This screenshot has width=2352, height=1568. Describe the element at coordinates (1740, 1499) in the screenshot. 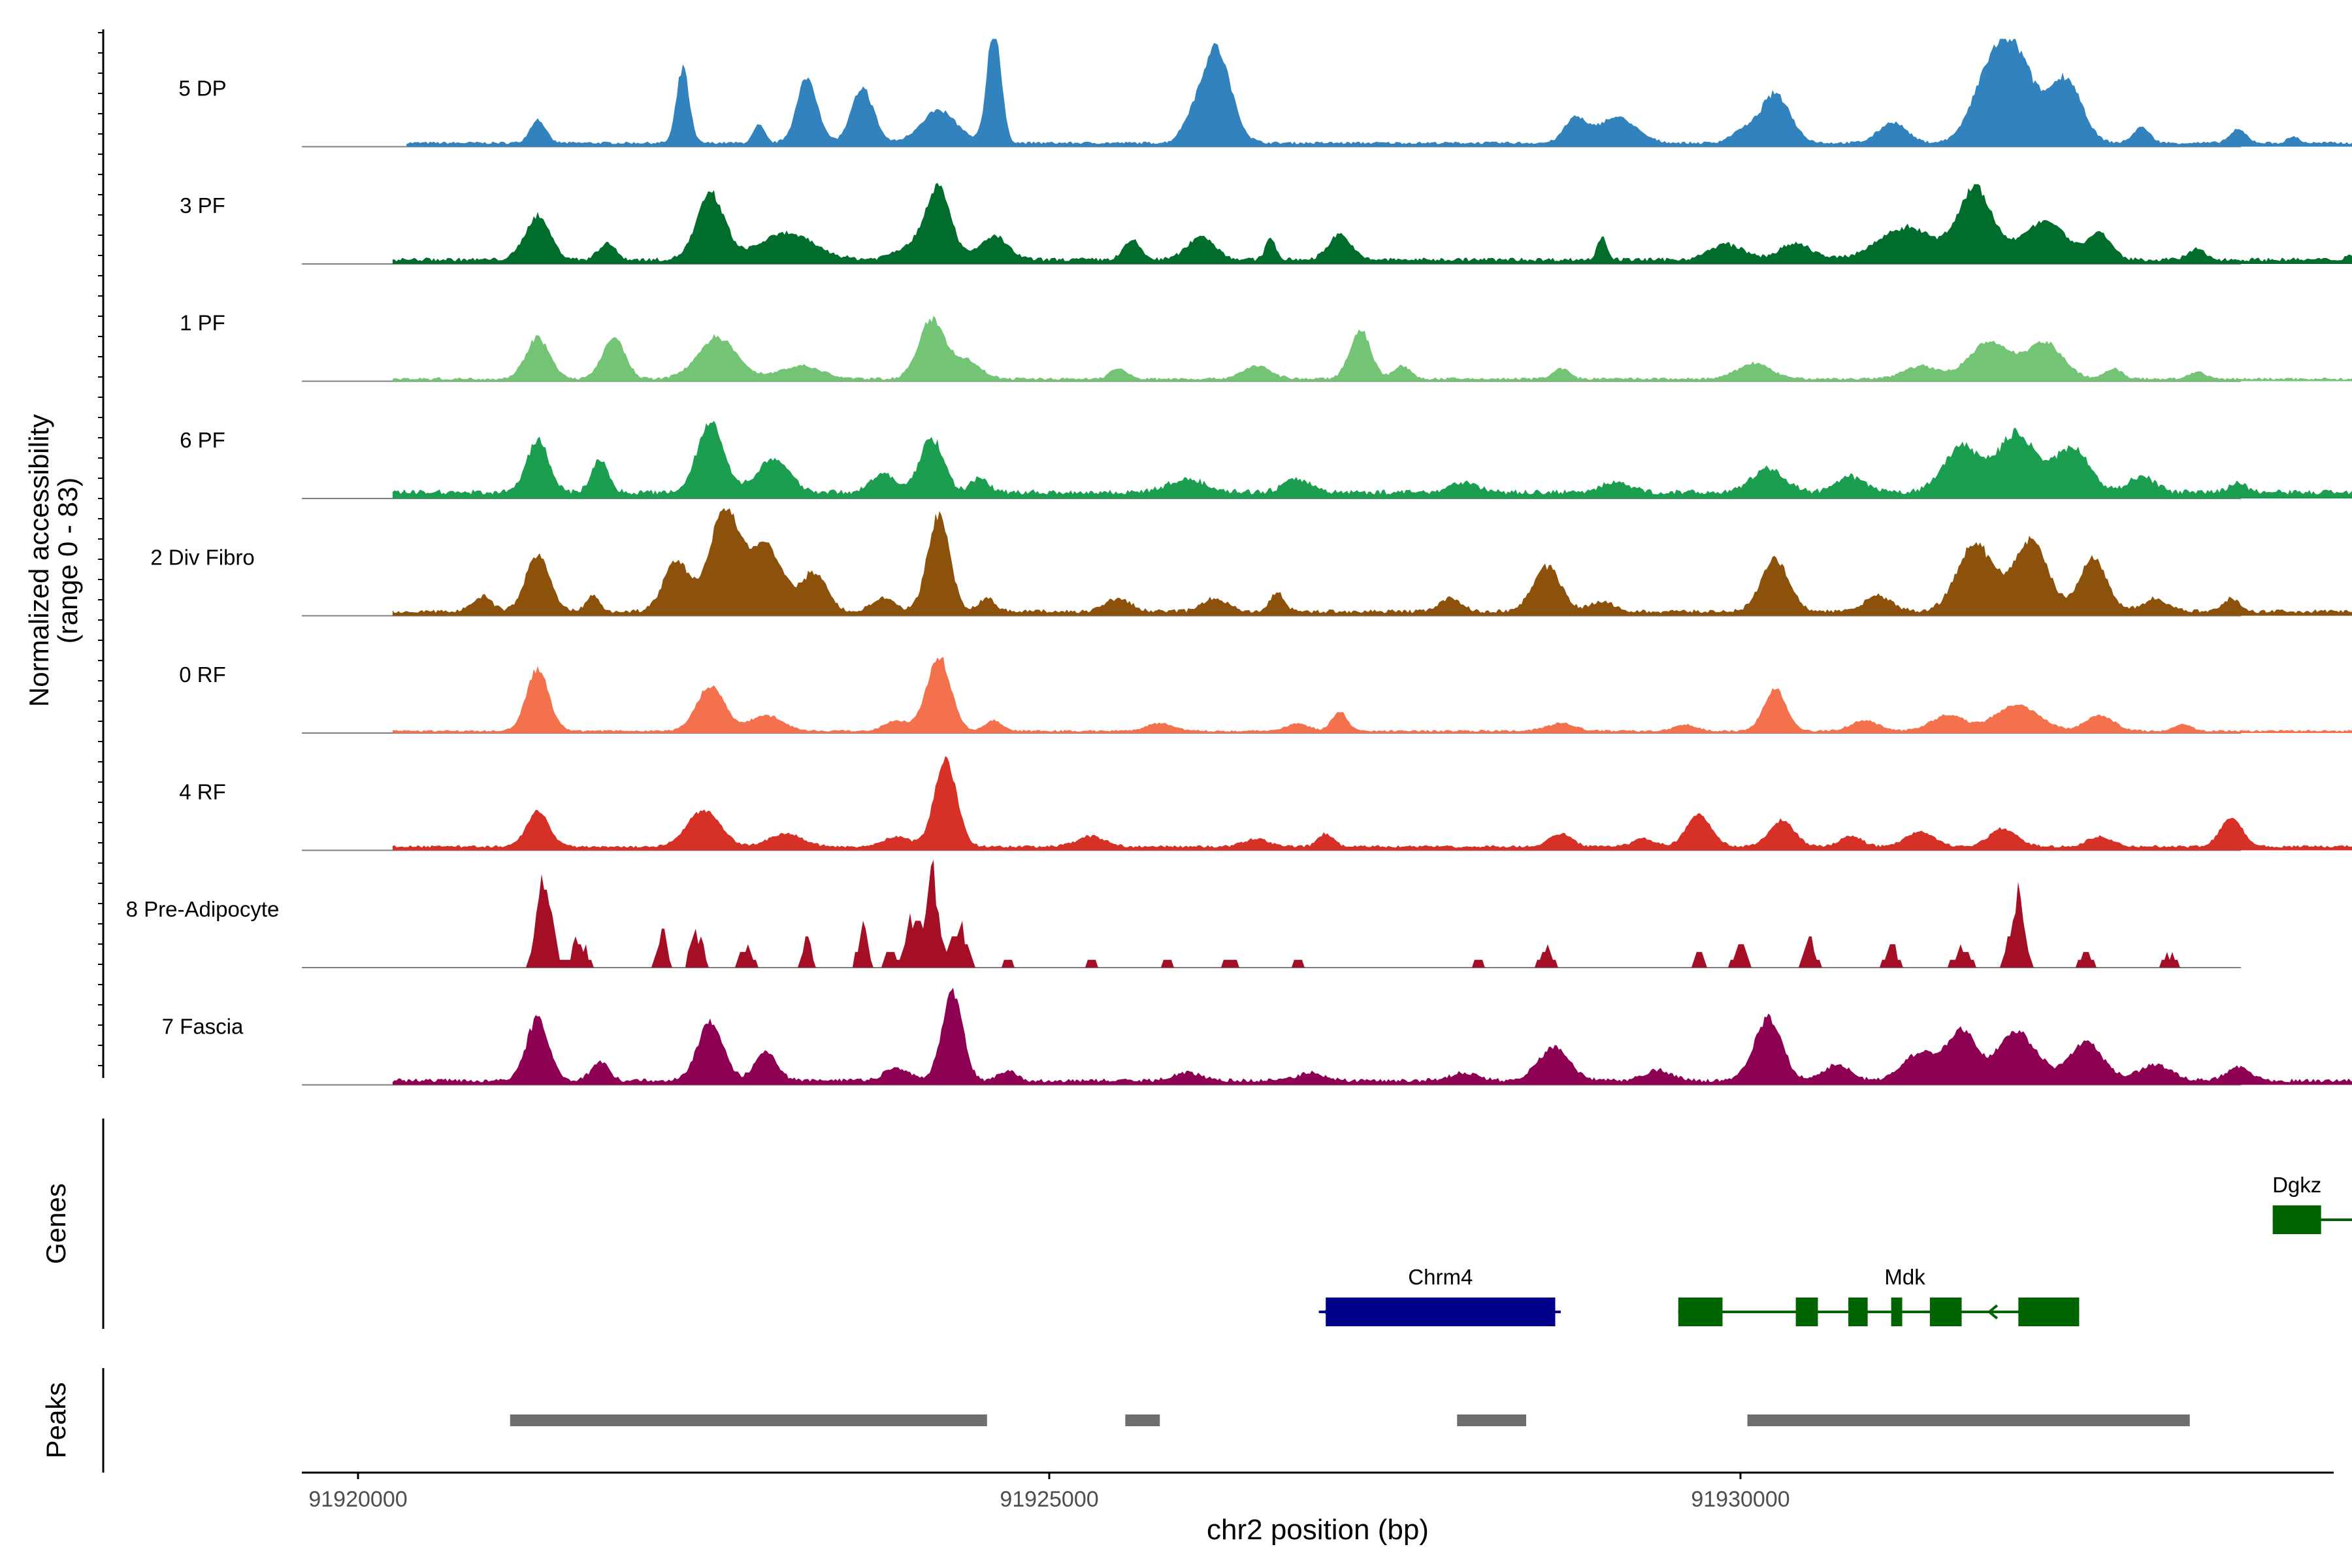

I see `x-tick-label: 91930000` at that location.